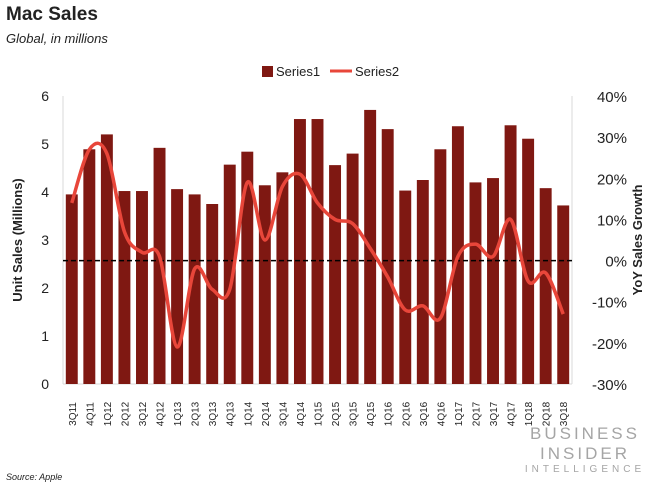  Describe the element at coordinates (563, 294) in the screenshot. I see `bar-3Q18` at that location.